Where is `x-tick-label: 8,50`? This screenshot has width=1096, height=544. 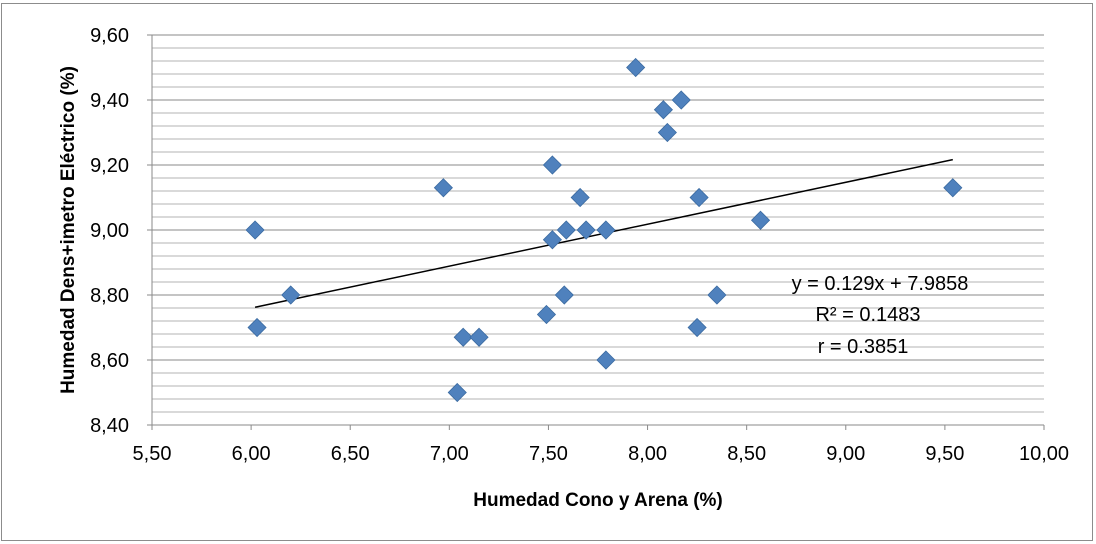 x-tick-label: 8,50 is located at coordinates (746, 454).